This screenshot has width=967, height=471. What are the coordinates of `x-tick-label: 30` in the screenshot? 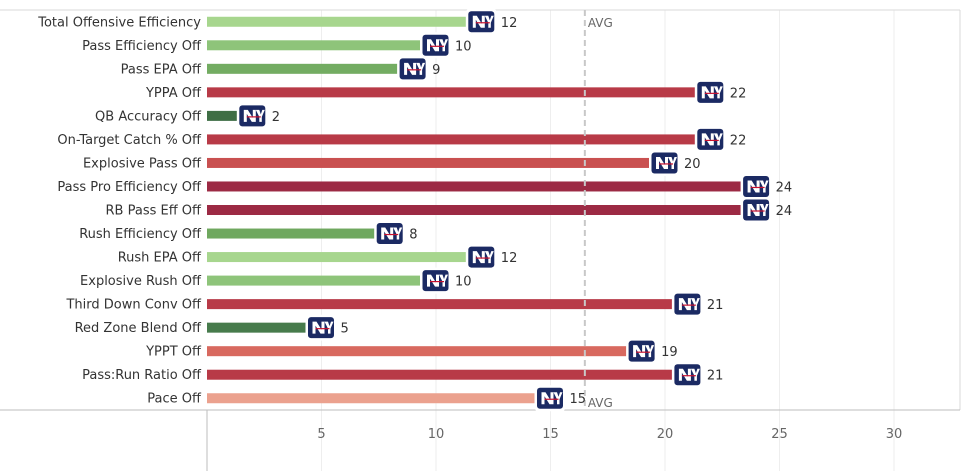 It's located at (894, 434).